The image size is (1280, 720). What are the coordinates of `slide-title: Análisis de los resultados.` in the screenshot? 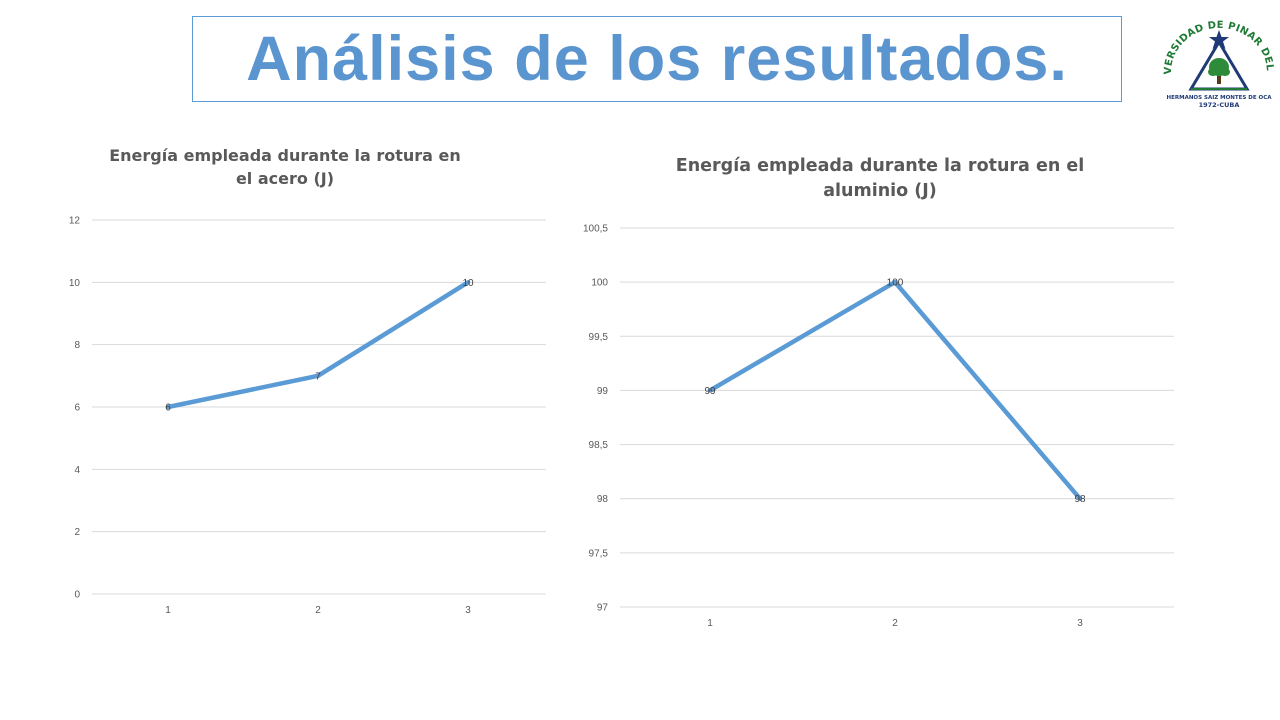 It's located at (657, 58).